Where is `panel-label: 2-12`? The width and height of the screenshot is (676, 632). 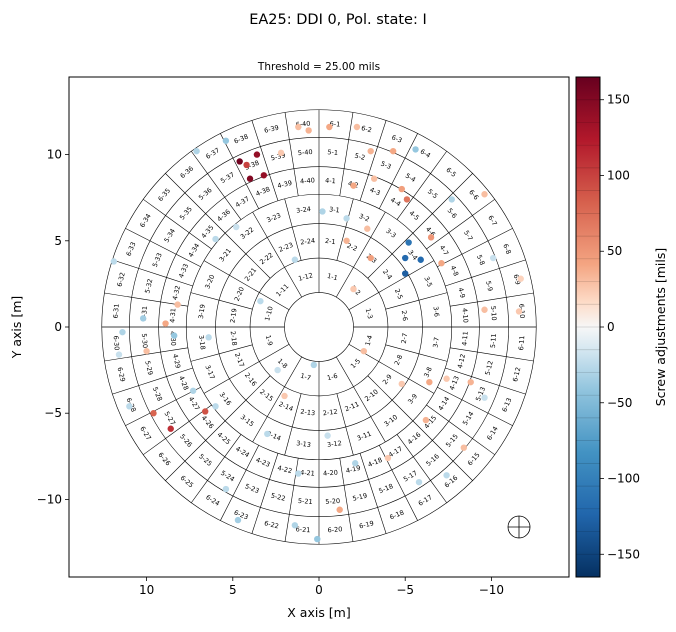
panel-label: 2-12 is located at coordinates (330, 413).